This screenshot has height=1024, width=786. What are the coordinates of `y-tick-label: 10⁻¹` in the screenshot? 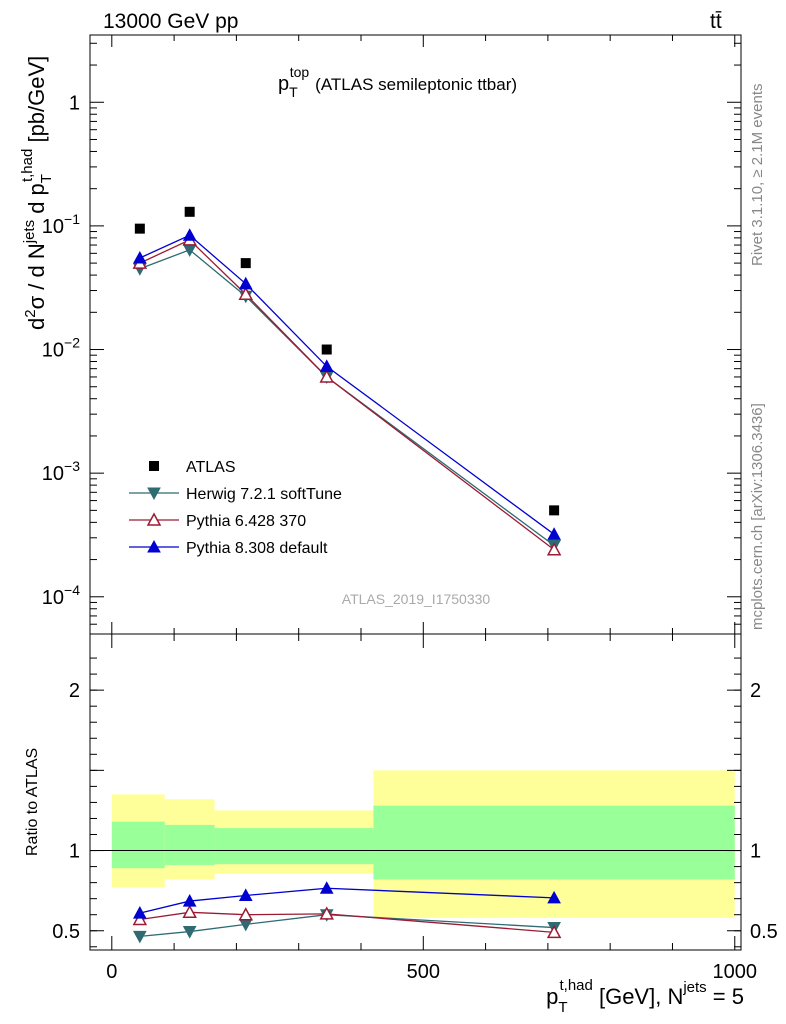 It's located at (61, 224).